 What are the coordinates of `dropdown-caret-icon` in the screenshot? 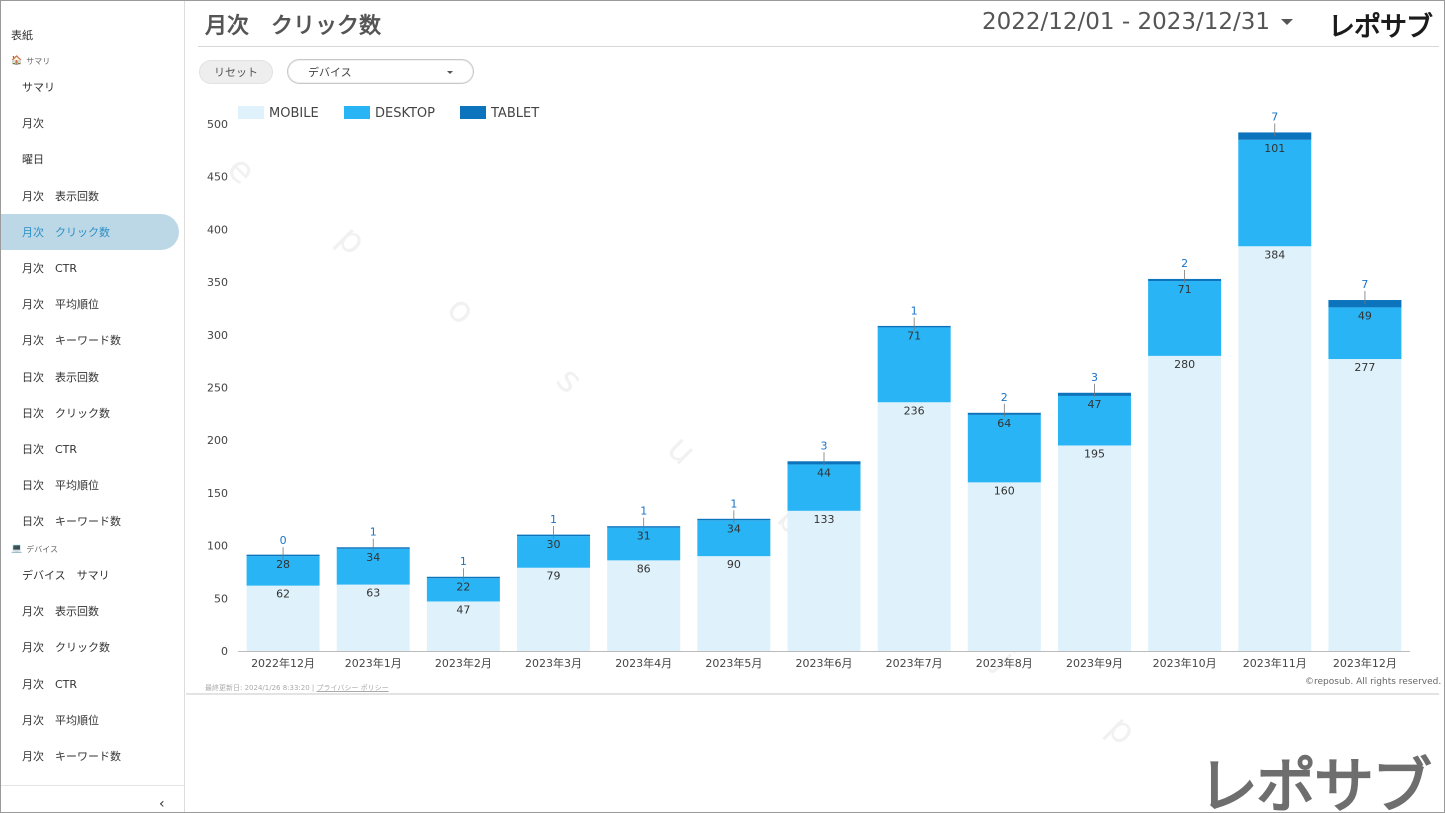 It's located at (450, 72).